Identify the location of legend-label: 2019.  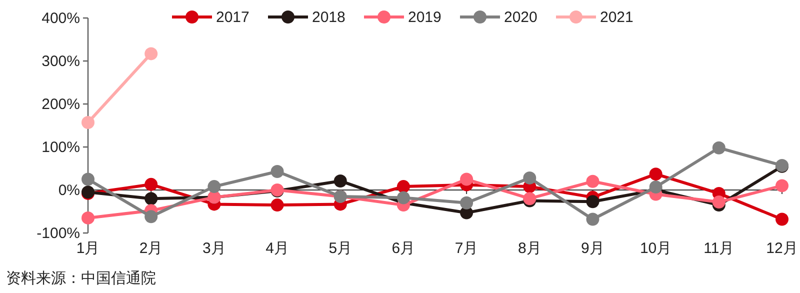
(425, 17).